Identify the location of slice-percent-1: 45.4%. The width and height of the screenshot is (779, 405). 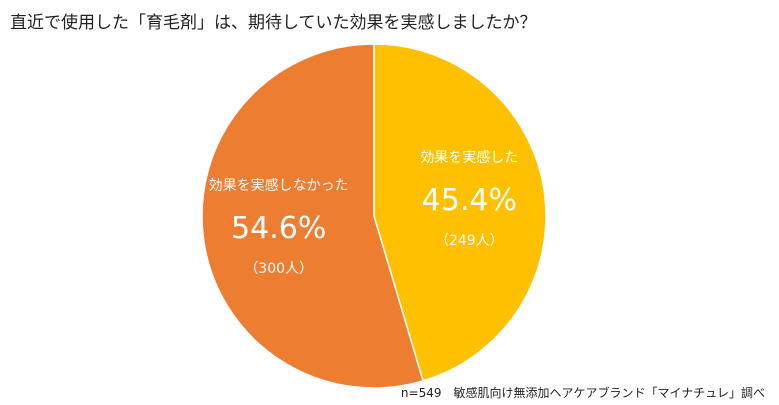
(469, 200).